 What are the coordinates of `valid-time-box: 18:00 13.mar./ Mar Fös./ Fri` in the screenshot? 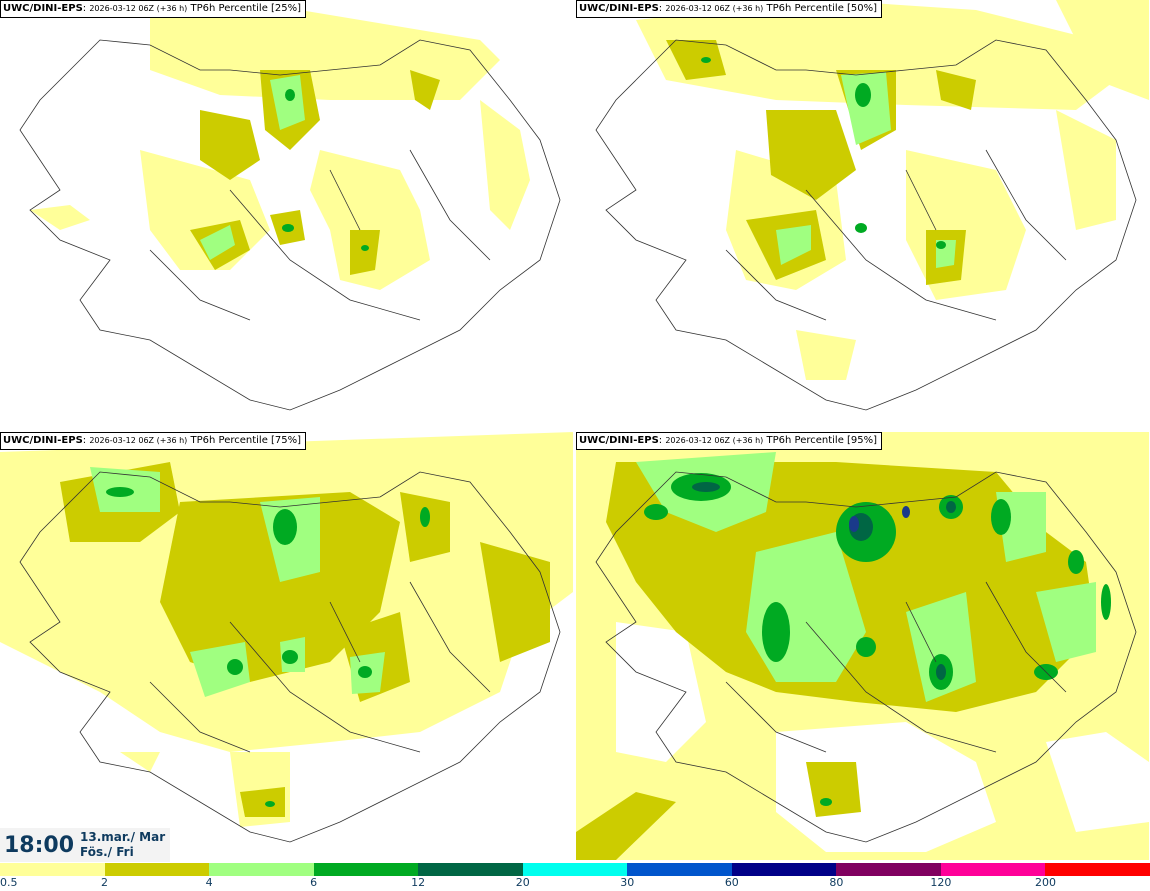 It's located at (85, 845).